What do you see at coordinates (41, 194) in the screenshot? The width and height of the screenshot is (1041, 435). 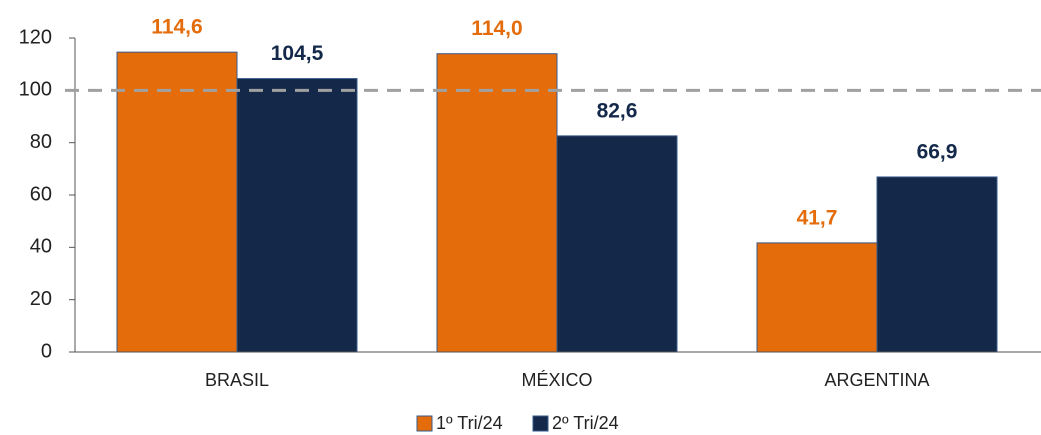 I see `y-tick-label: 60` at bounding box center [41, 194].